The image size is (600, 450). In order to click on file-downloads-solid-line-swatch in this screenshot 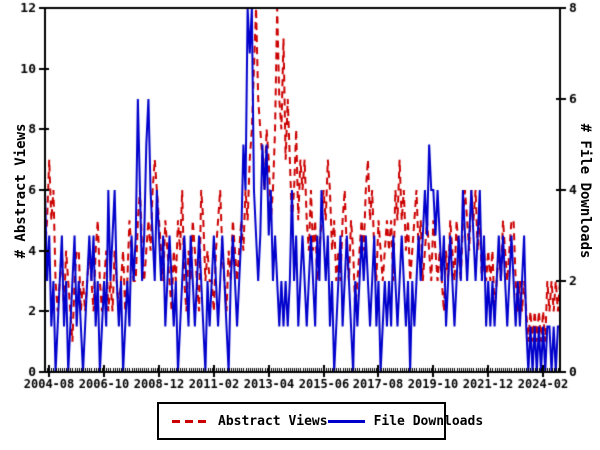, I will do `click(346, 421)`.